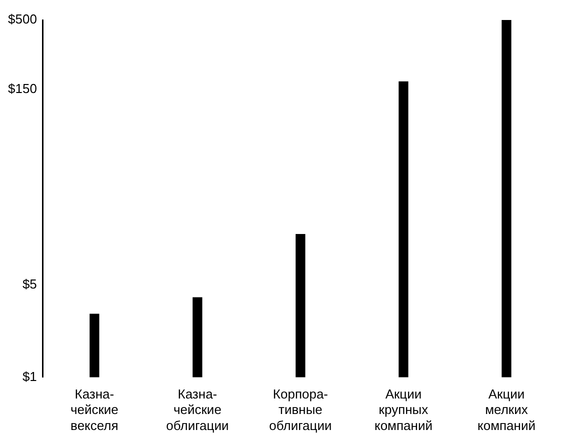 Image resolution: width=570 pixels, height=446 pixels. What do you see at coordinates (22, 88) in the screenshot?
I see `y-tick-label: $150` at bounding box center [22, 88].